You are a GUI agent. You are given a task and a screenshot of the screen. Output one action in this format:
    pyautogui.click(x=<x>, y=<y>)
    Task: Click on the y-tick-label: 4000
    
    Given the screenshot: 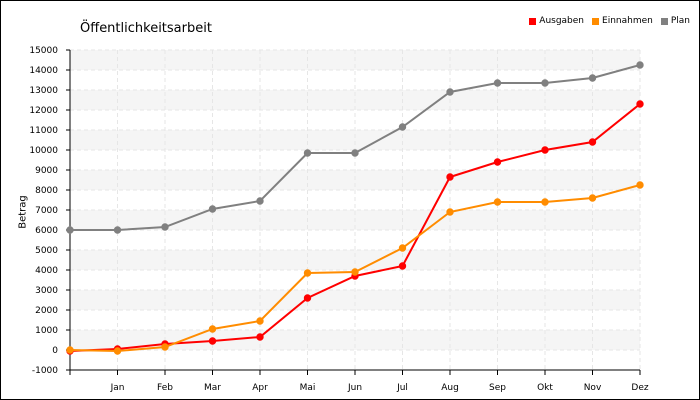 What is the action you would take?
    pyautogui.click(x=46, y=271)
    